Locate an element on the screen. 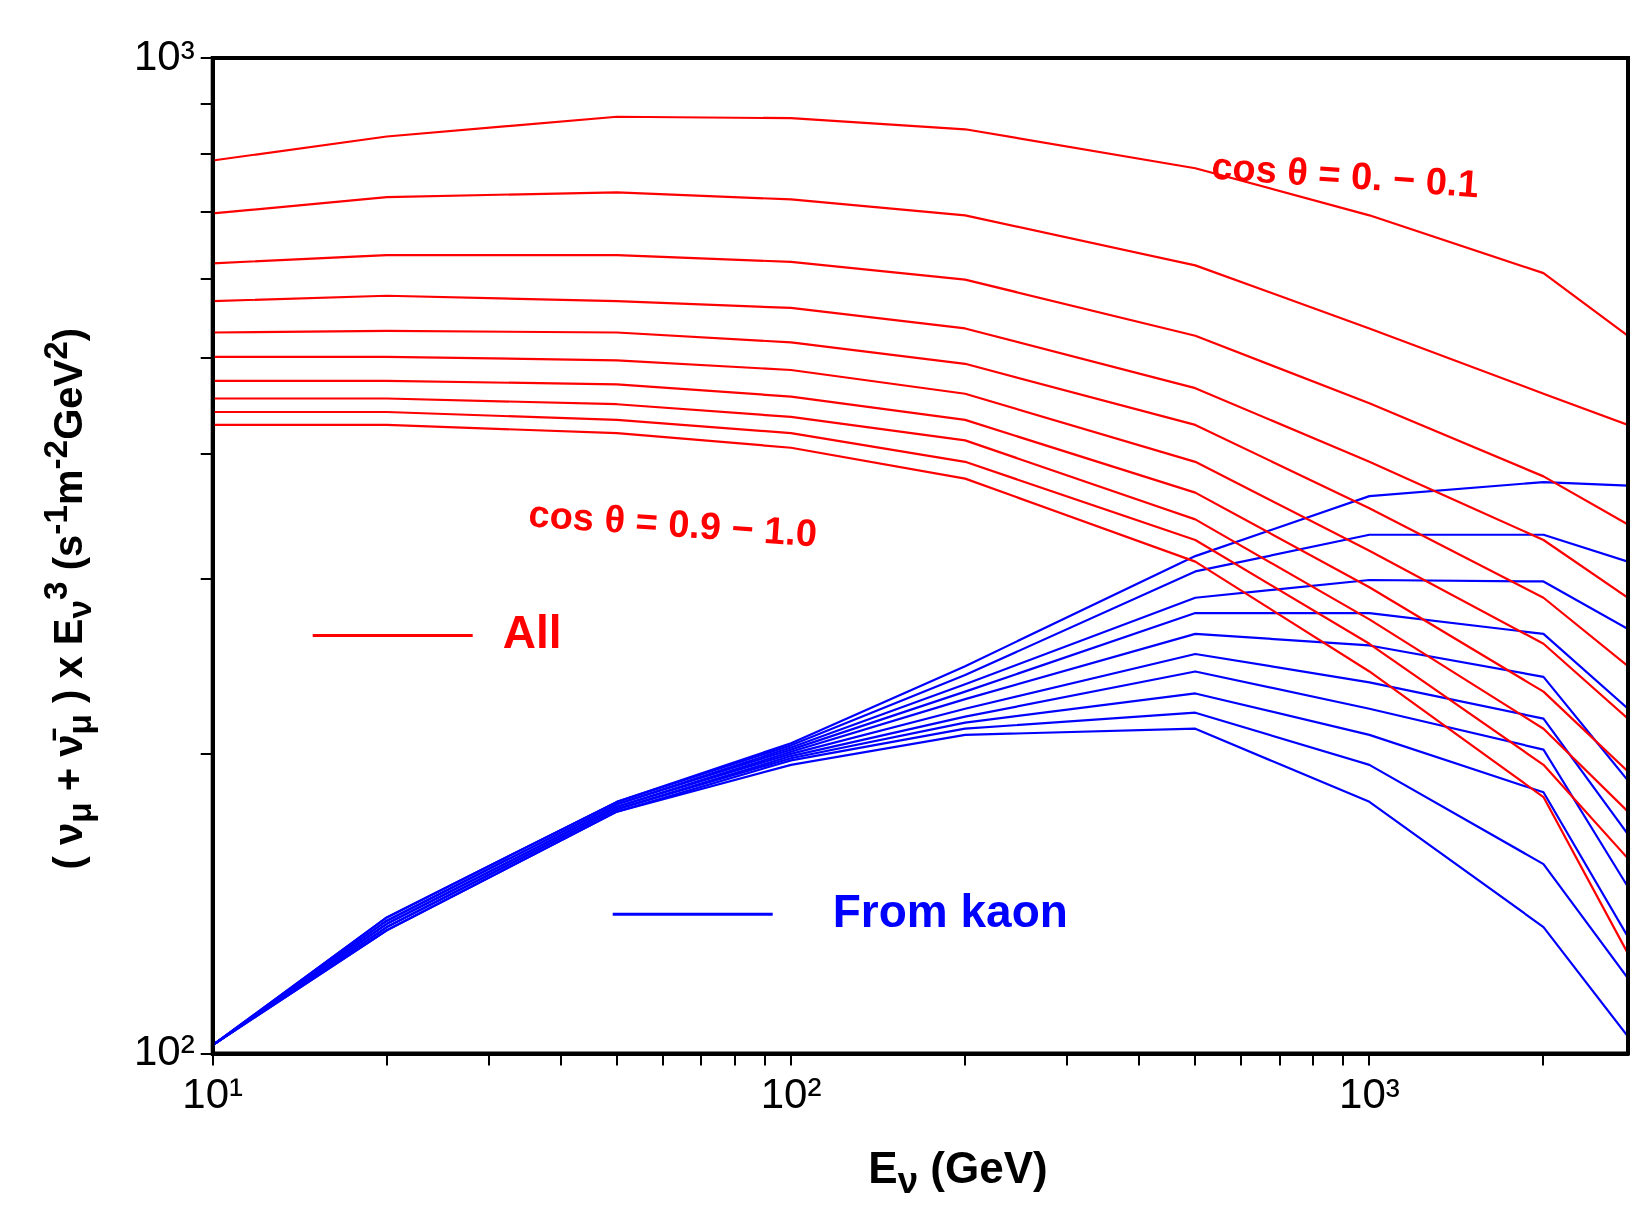 The image size is (1640, 1217). annotation: cos θ = 0. − 0.1 is located at coordinates (1345, 175).